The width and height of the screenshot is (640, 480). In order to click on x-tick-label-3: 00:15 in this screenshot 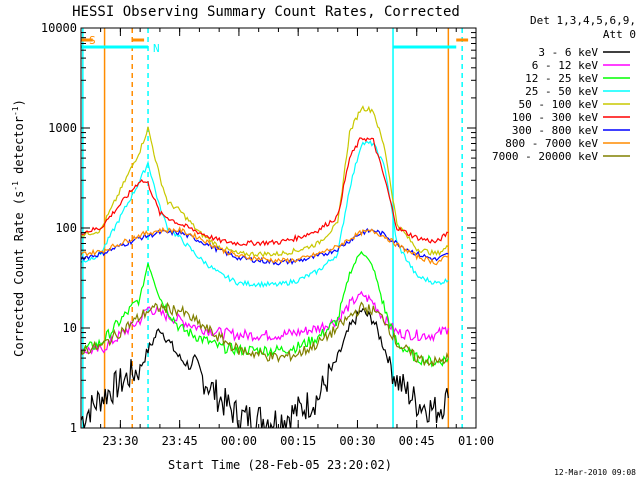, I will do `click(298, 441)`.